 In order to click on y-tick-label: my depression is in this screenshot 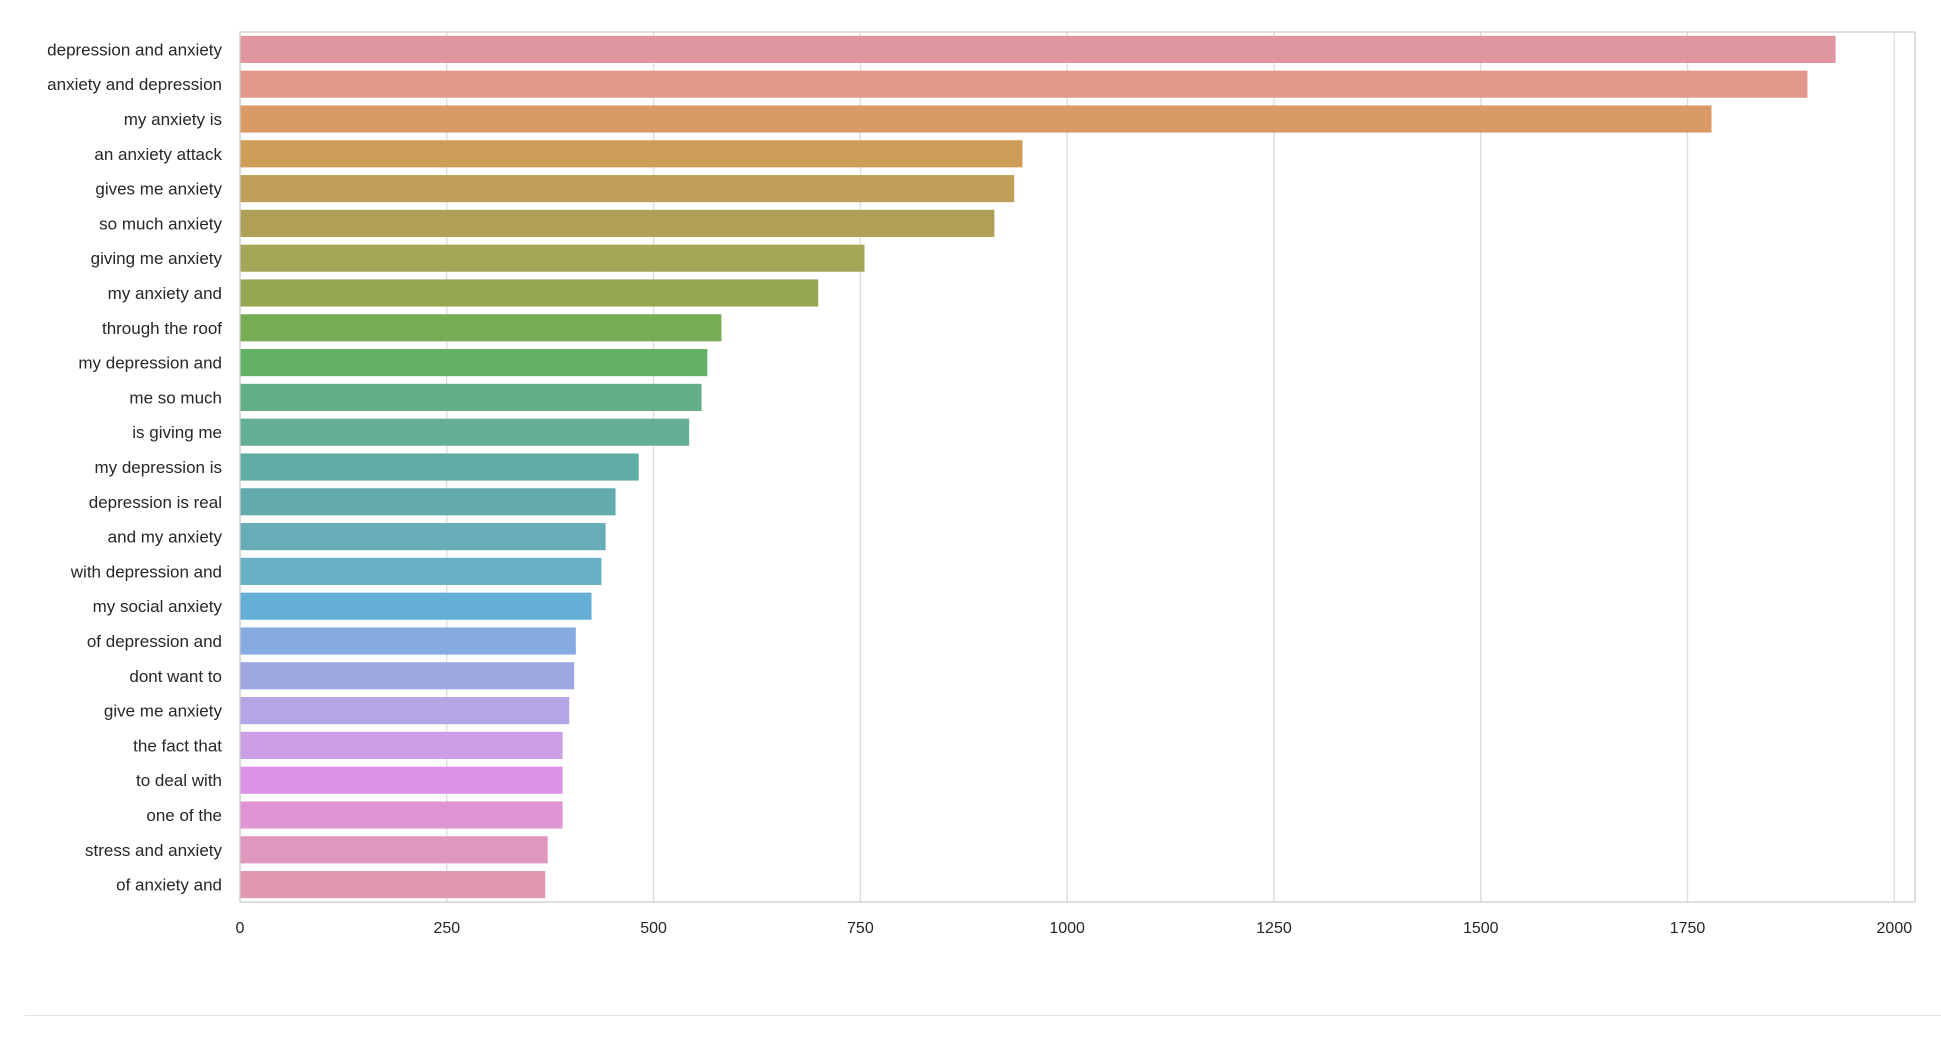, I will do `click(158, 467)`.